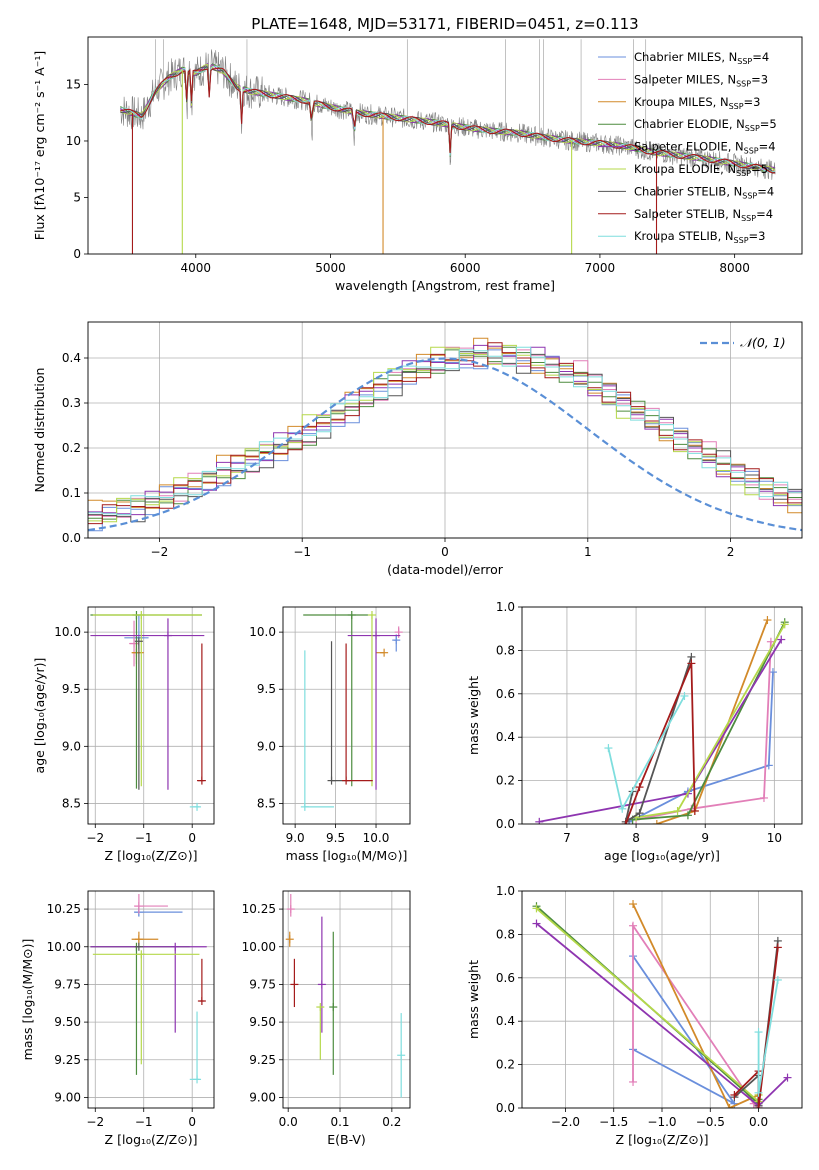 This screenshot has height=1170, width=819. Describe the element at coordinates (636, 838) in the screenshot. I see `x-tick-label: 8` at that location.